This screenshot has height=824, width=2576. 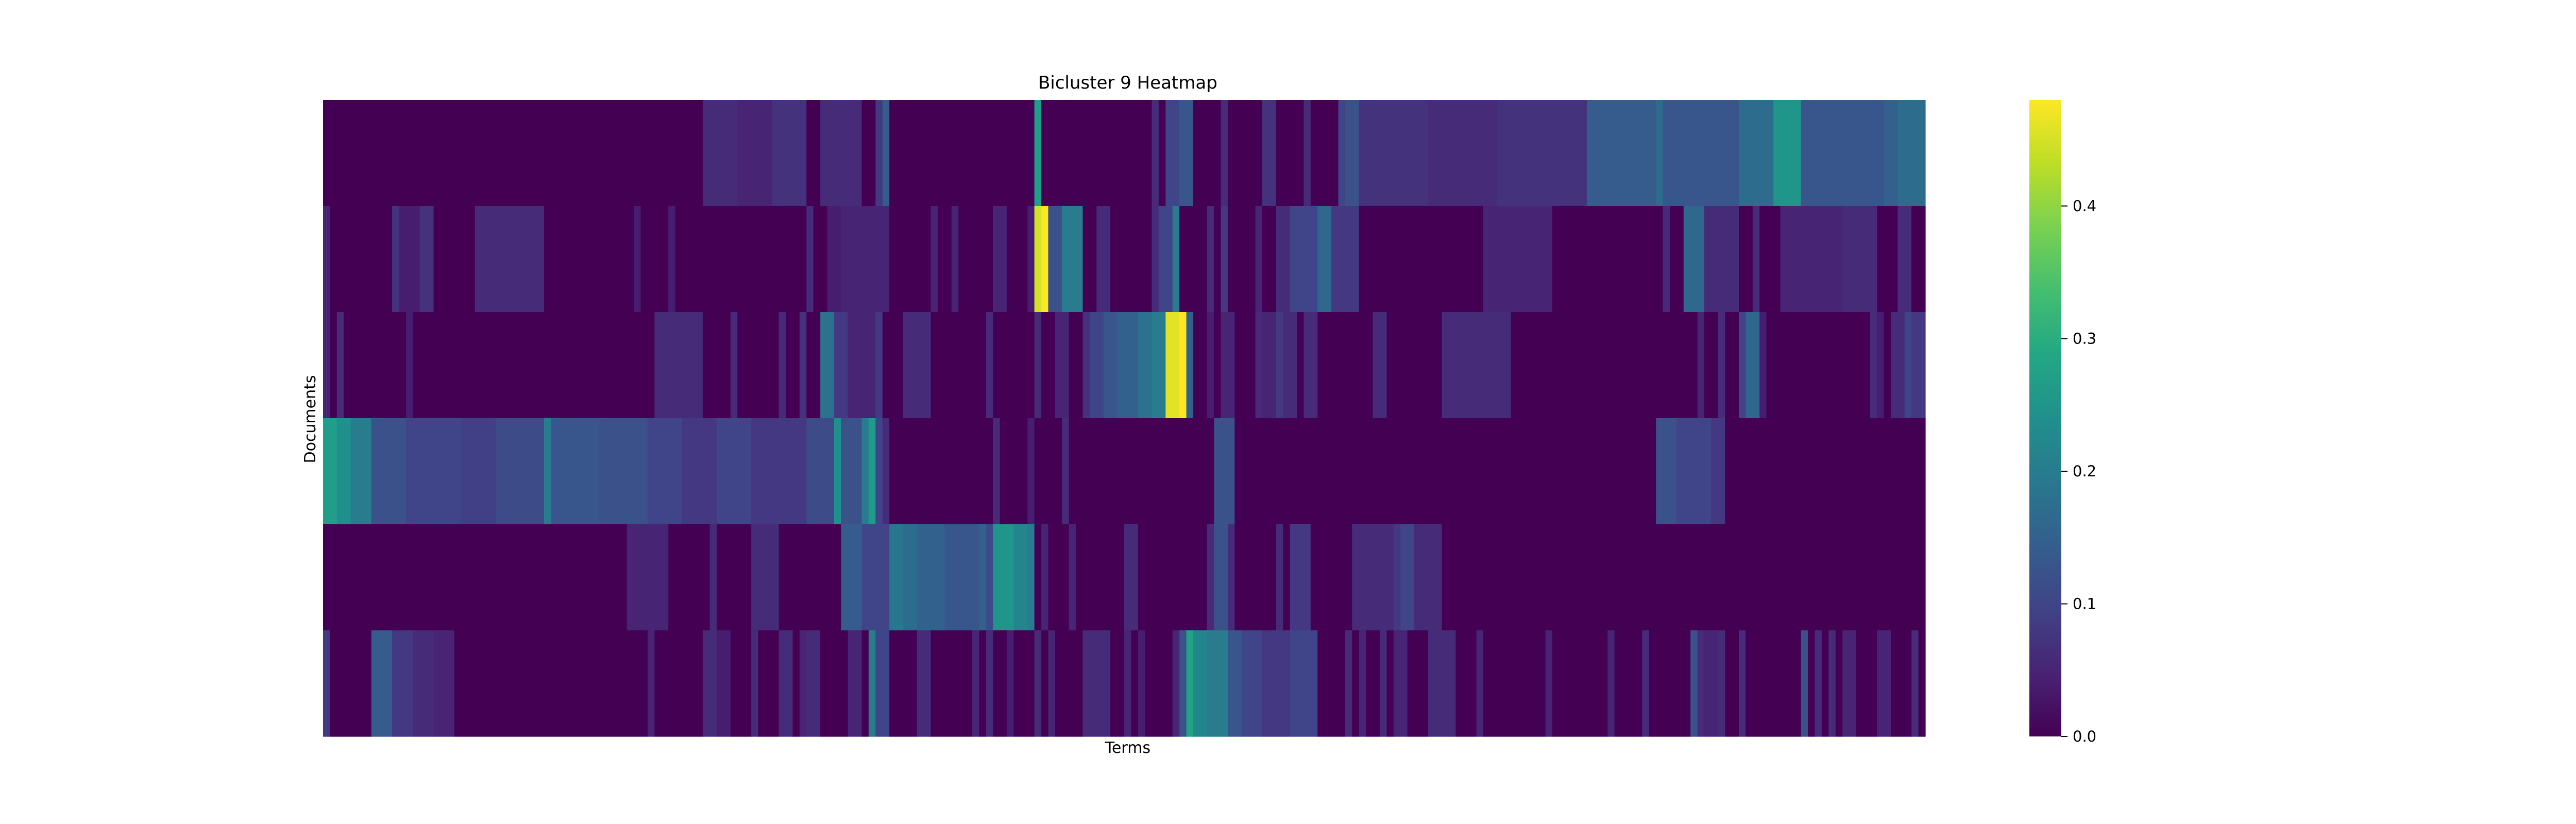 I want to click on colorbar-ticks: 0.0 0.1 0.2 0.3 0.4, so click(x=2078, y=471).